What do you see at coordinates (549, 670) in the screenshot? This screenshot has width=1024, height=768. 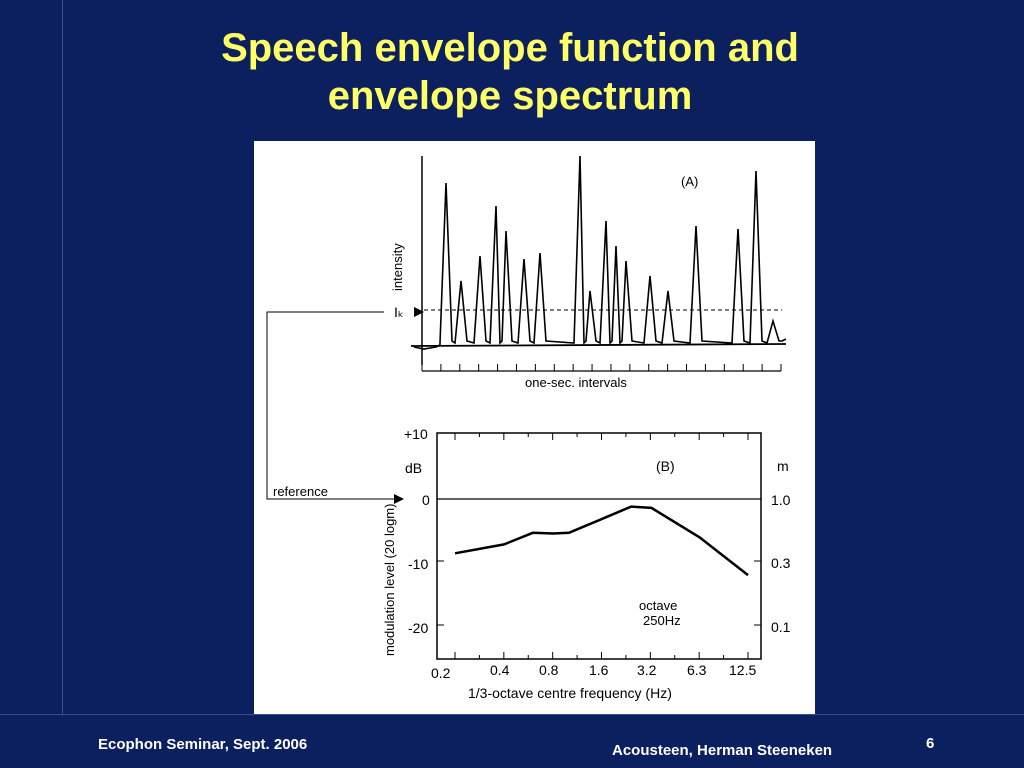 I see `x-tick-label-2: 0.8` at bounding box center [549, 670].